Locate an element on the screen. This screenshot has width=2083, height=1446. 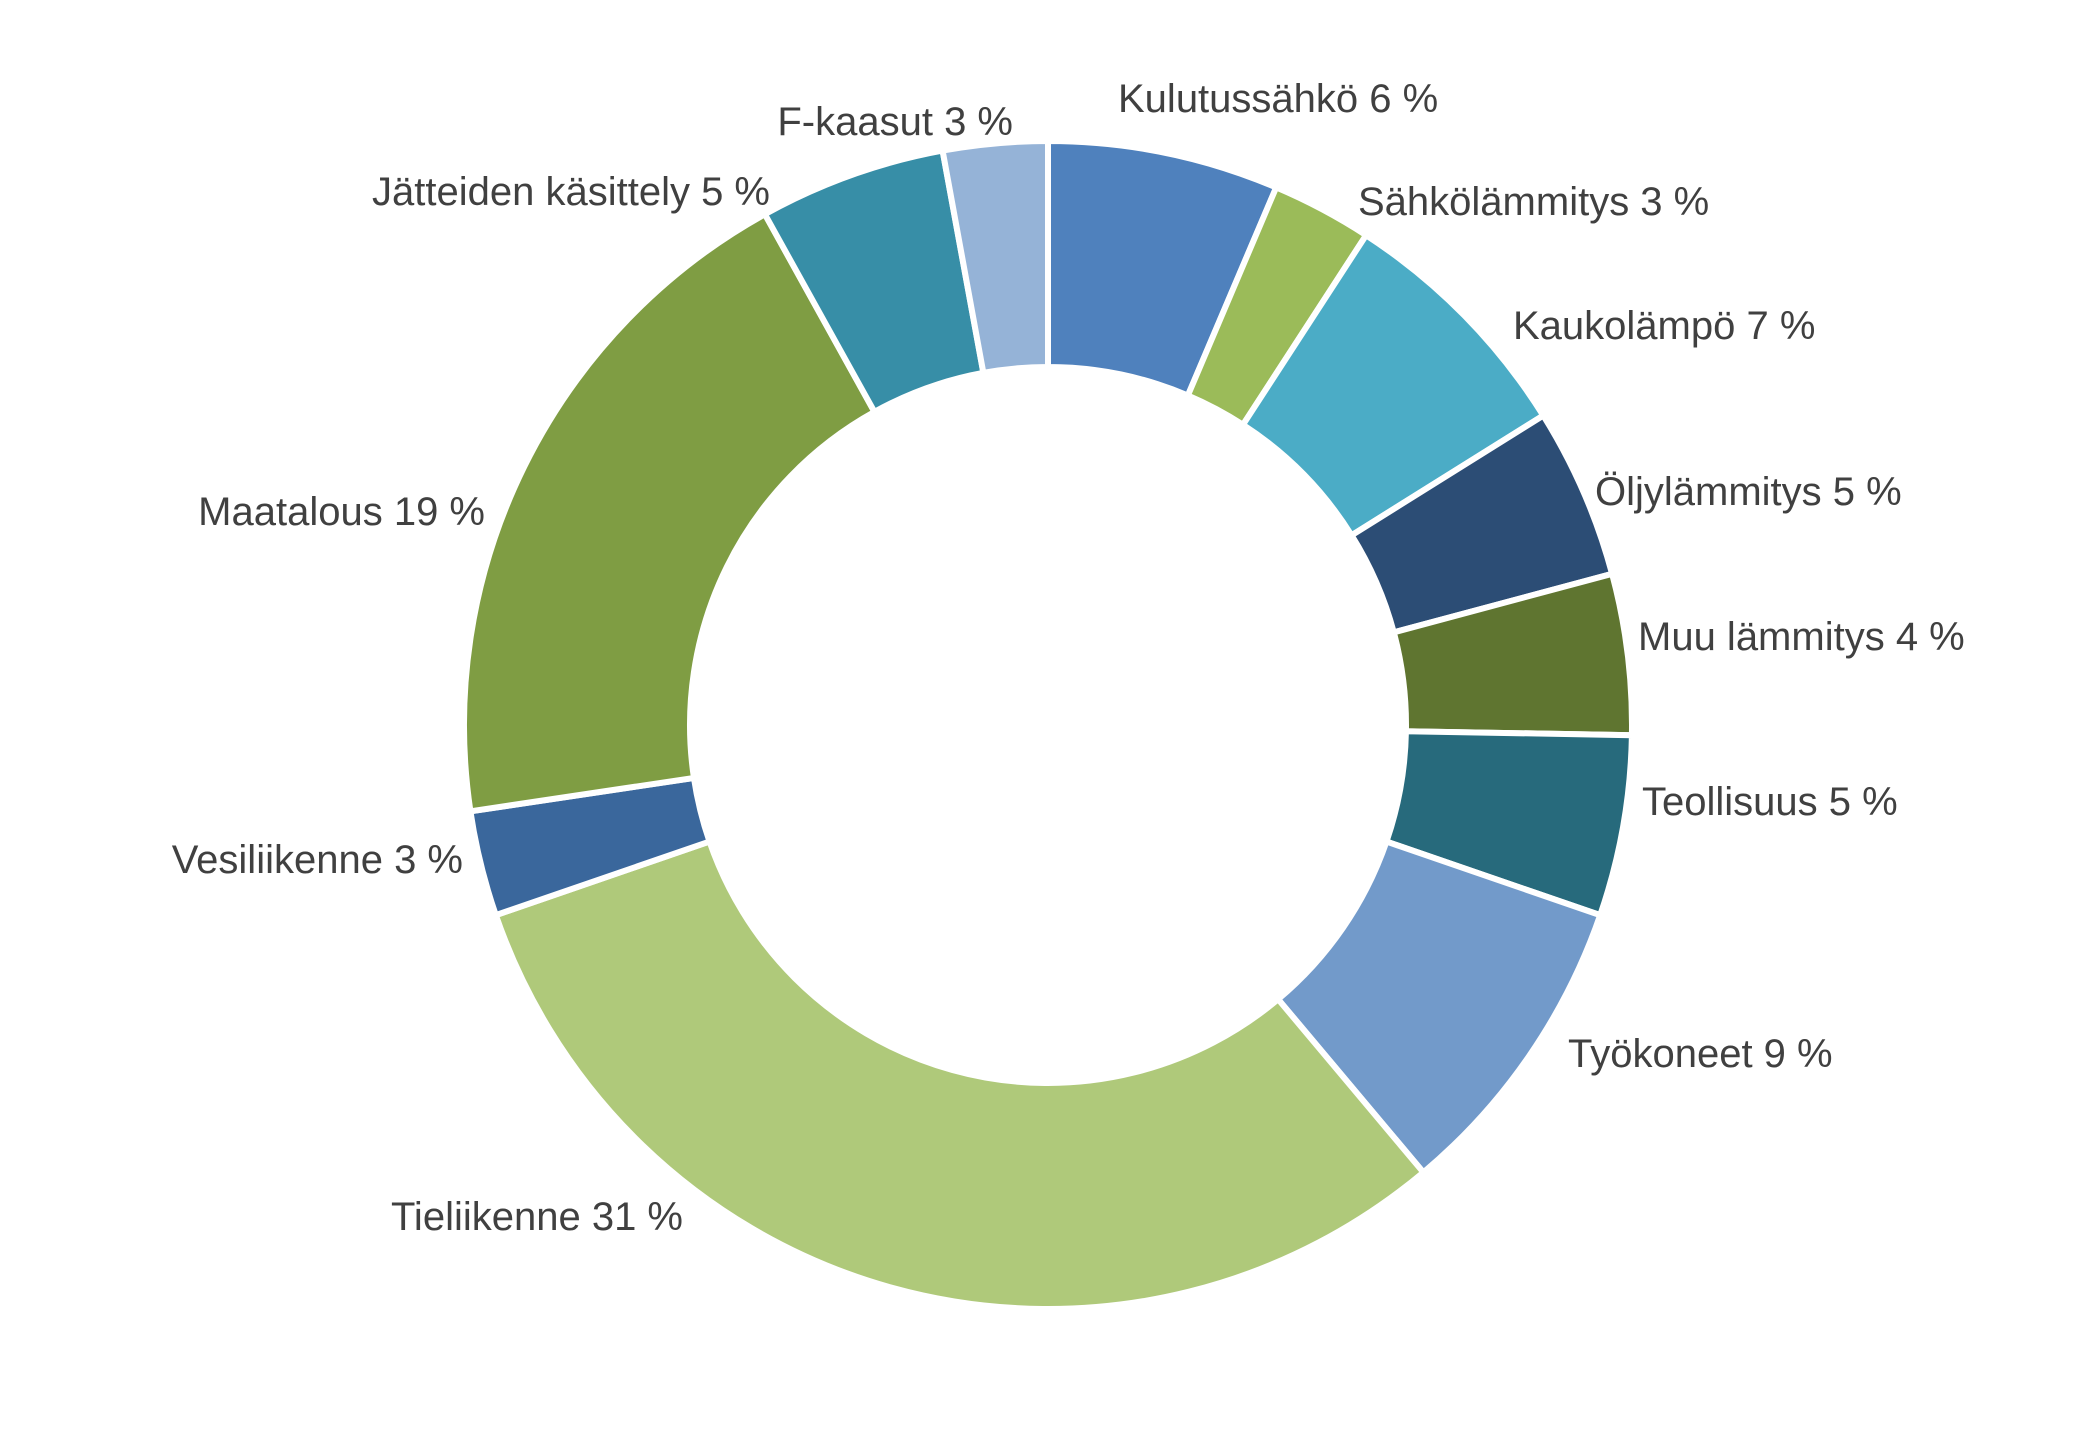
label-sahkolammitys: Sähkölämmitys 3 % is located at coordinates (1533, 202).